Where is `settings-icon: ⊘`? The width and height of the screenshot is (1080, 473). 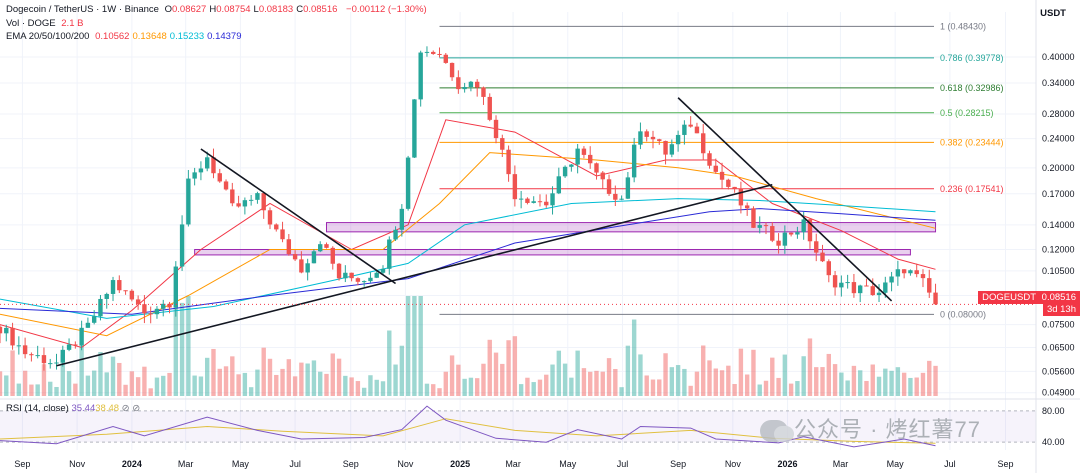 settings-icon: ⊘ is located at coordinates (136, 408).